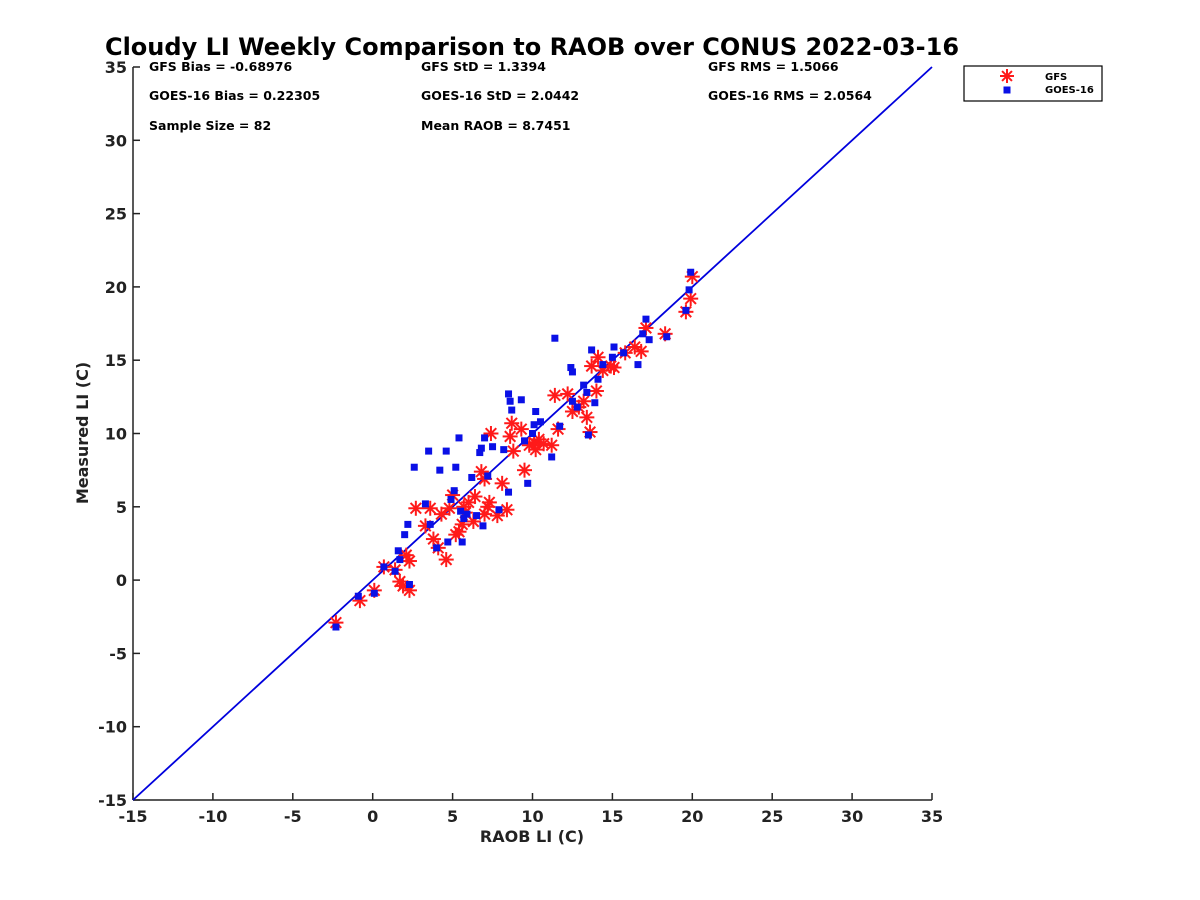 The width and height of the screenshot is (1200, 900). Describe the element at coordinates (116, 140) in the screenshot. I see `y-tick-label: 30` at that location.